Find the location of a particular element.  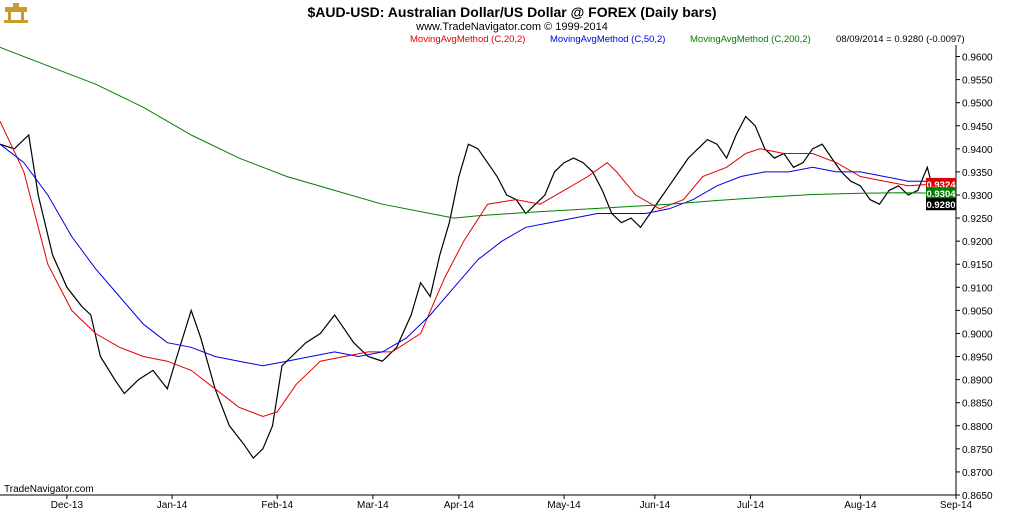

y-tick-label: 0.8700 is located at coordinates (977, 473).